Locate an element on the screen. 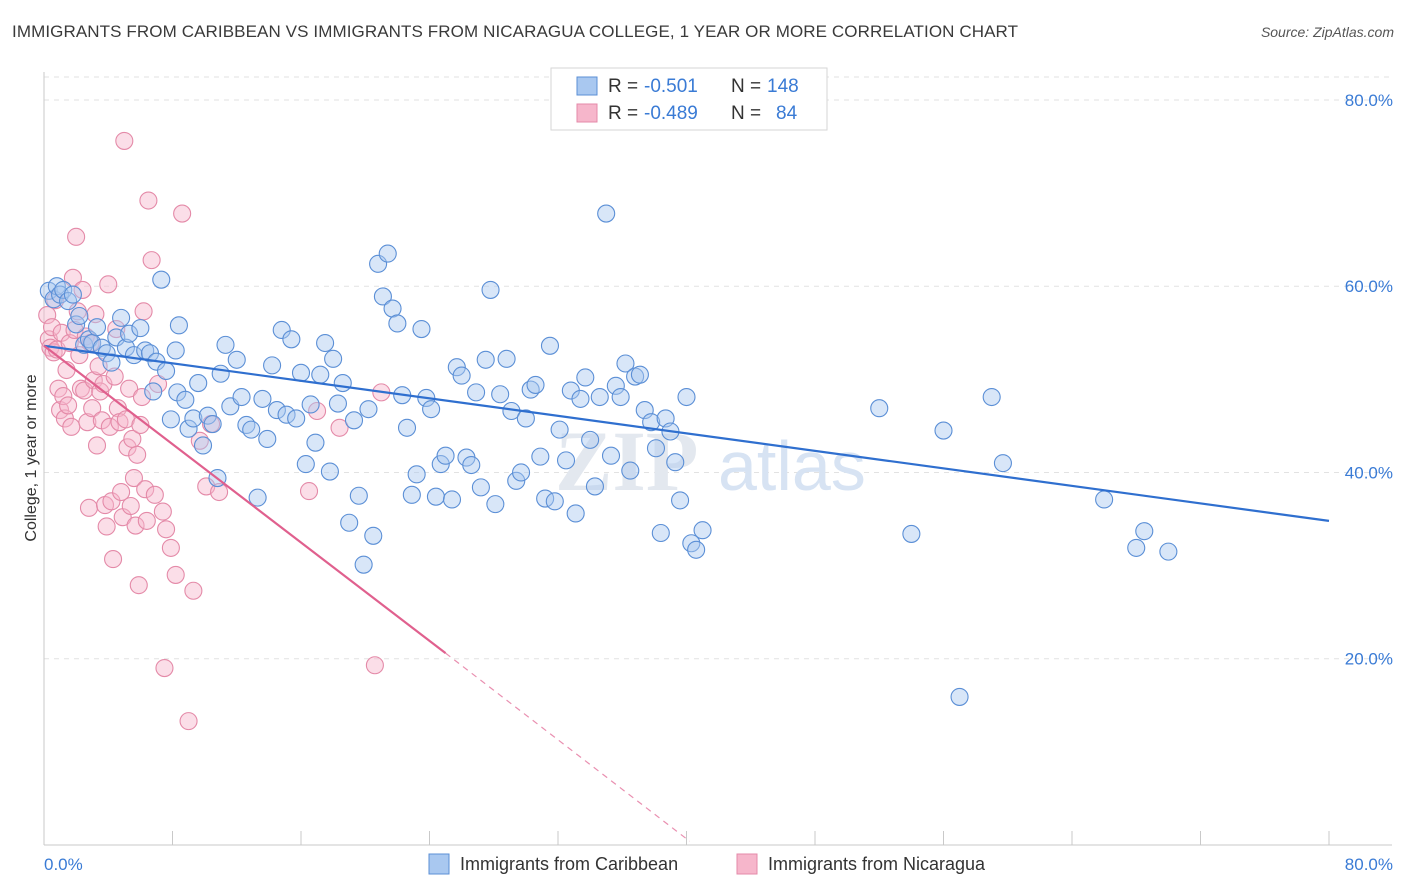  bottom-legend-swatch-nicaragua is located at coordinates (747, 864).